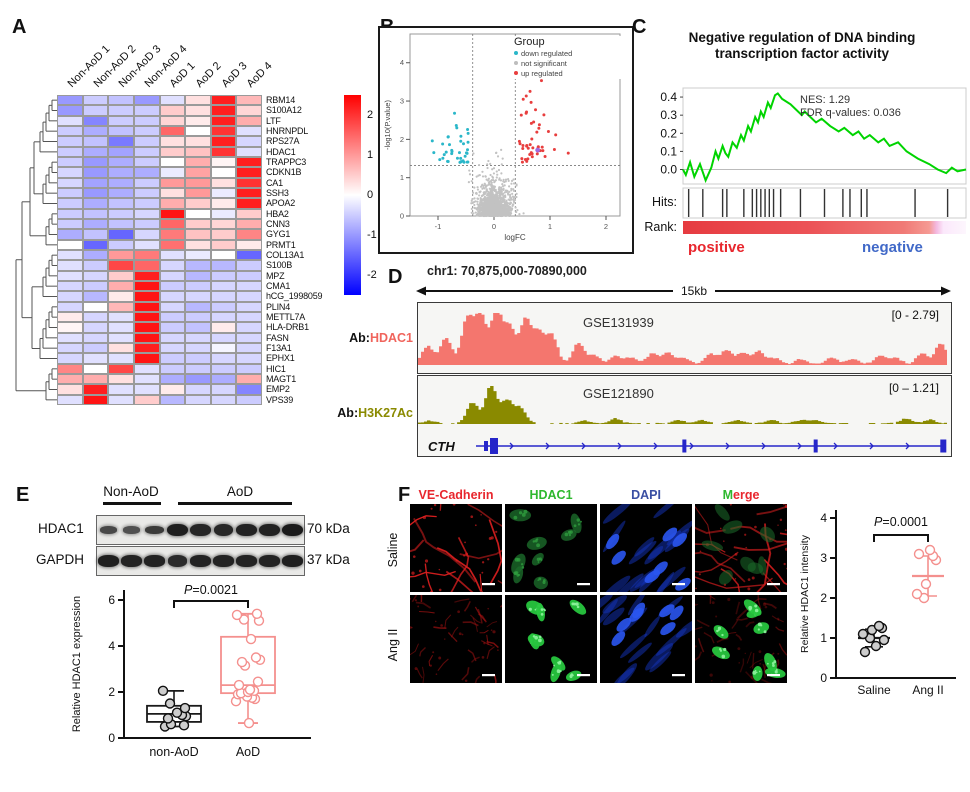 Image resolution: width=970 pixels, height=792 pixels. I want to click on if-tile-angii-ve-cadherin, so click(456, 639).